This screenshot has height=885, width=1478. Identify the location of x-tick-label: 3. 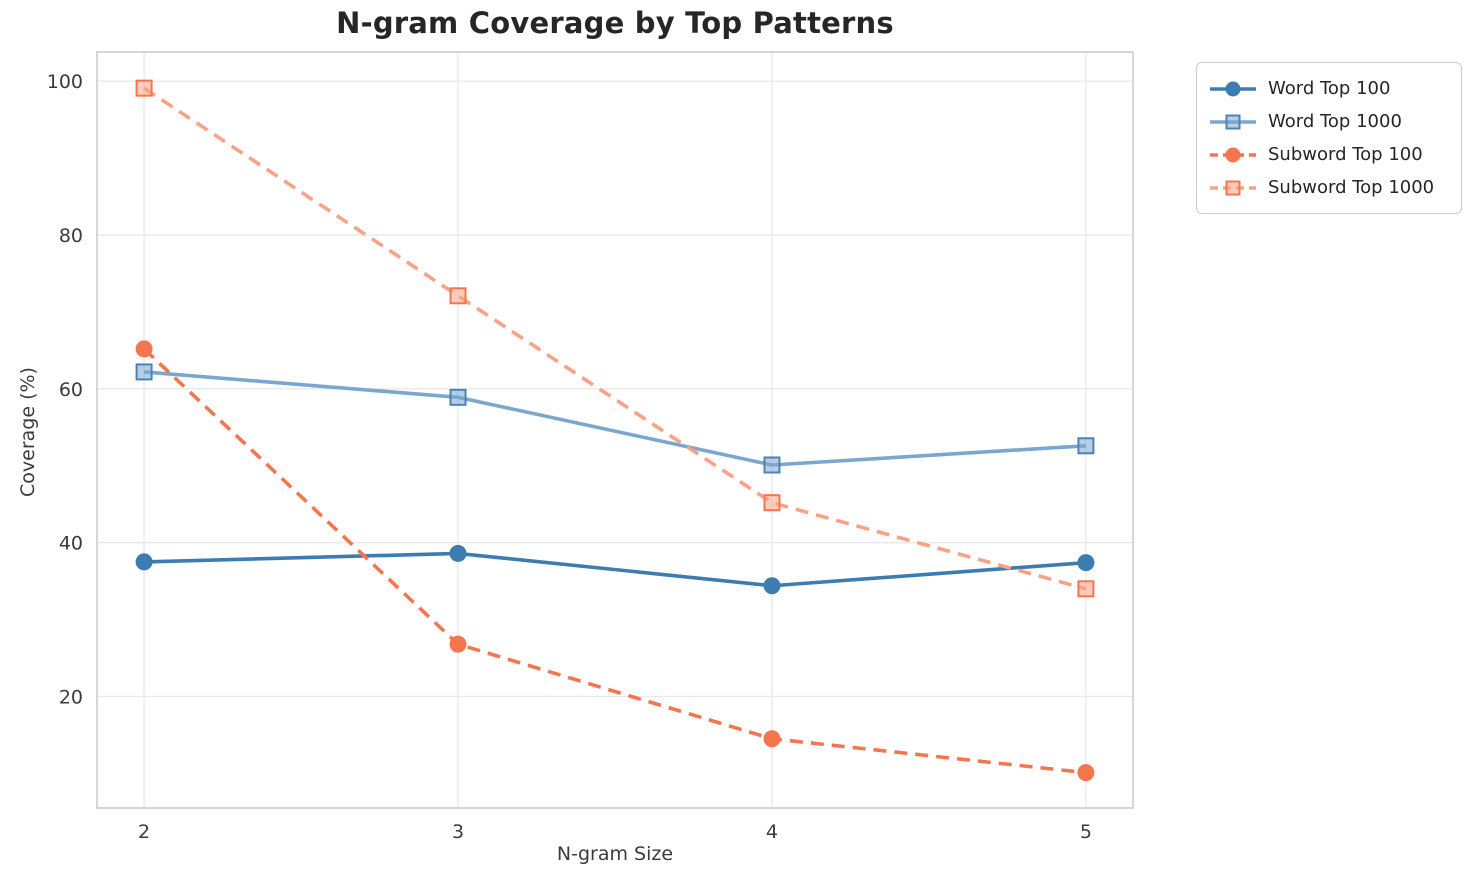
(458, 832).